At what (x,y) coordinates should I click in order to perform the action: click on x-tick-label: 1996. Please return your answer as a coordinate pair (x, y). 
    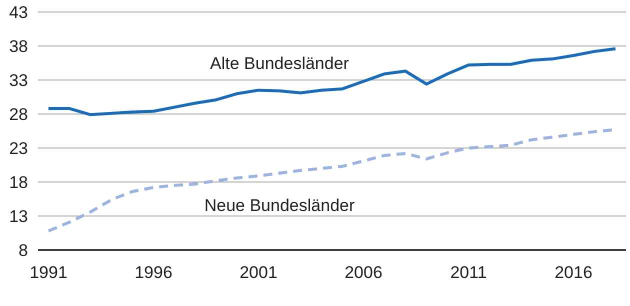
    Looking at the image, I should click on (153, 272).